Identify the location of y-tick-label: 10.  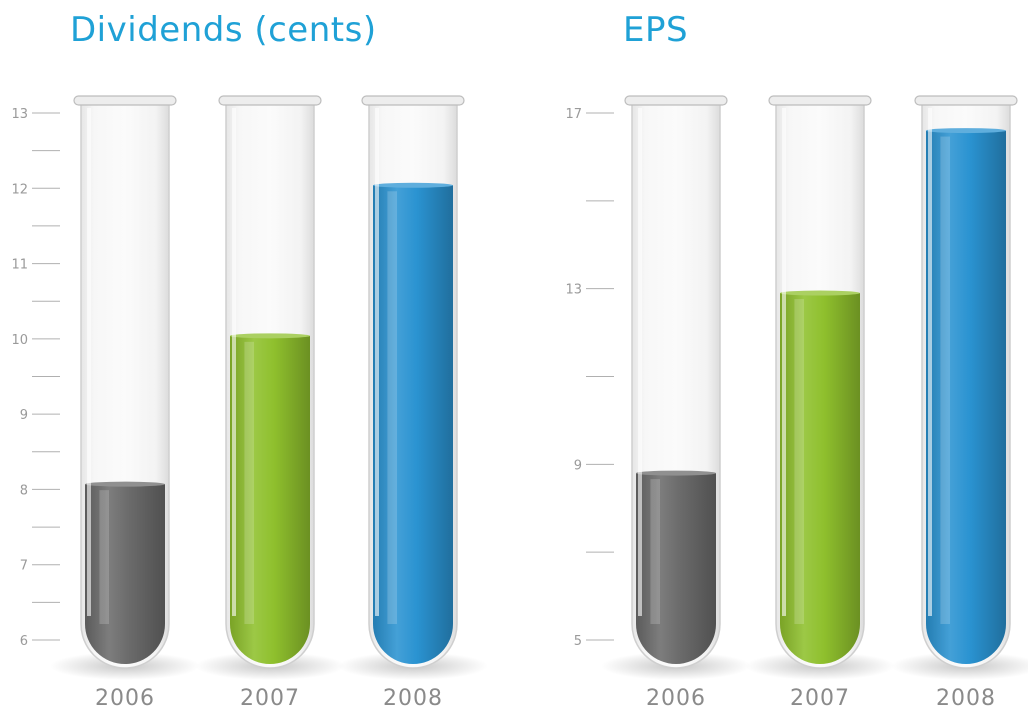
(19, 340).